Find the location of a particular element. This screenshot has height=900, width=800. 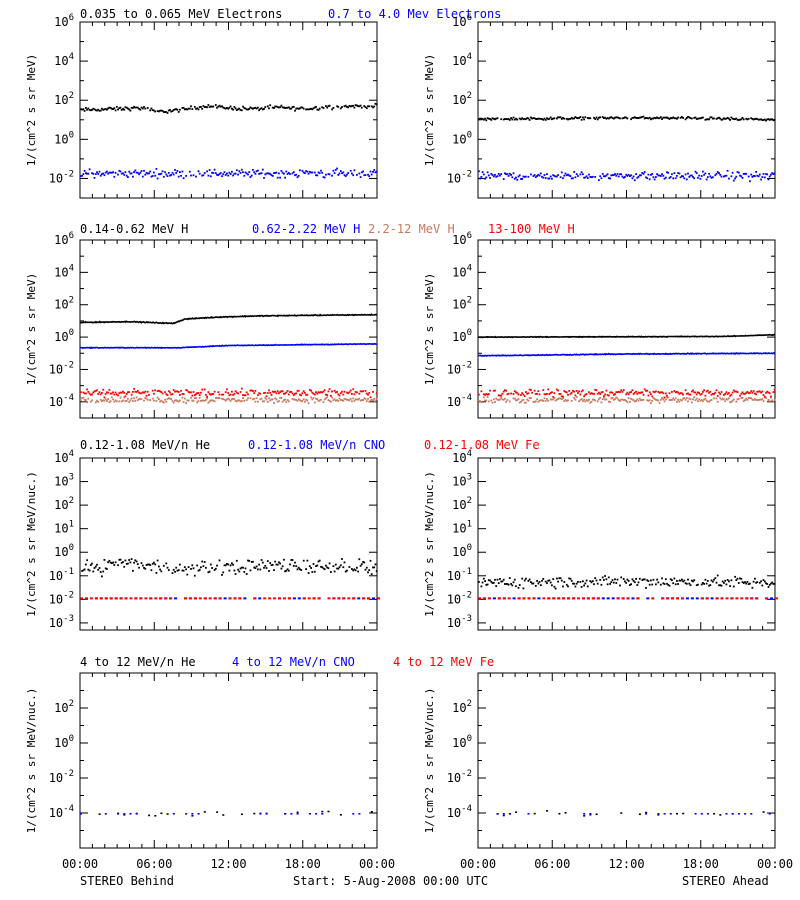

data-layer is located at coordinates (626, 368).